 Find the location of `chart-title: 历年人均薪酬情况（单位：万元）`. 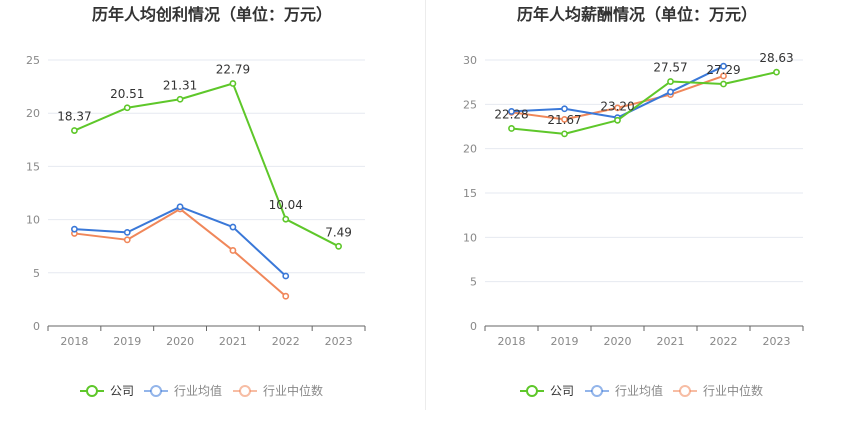

chart-title: 历年人均薪酬情况（单位：万元） is located at coordinates (637, 14).